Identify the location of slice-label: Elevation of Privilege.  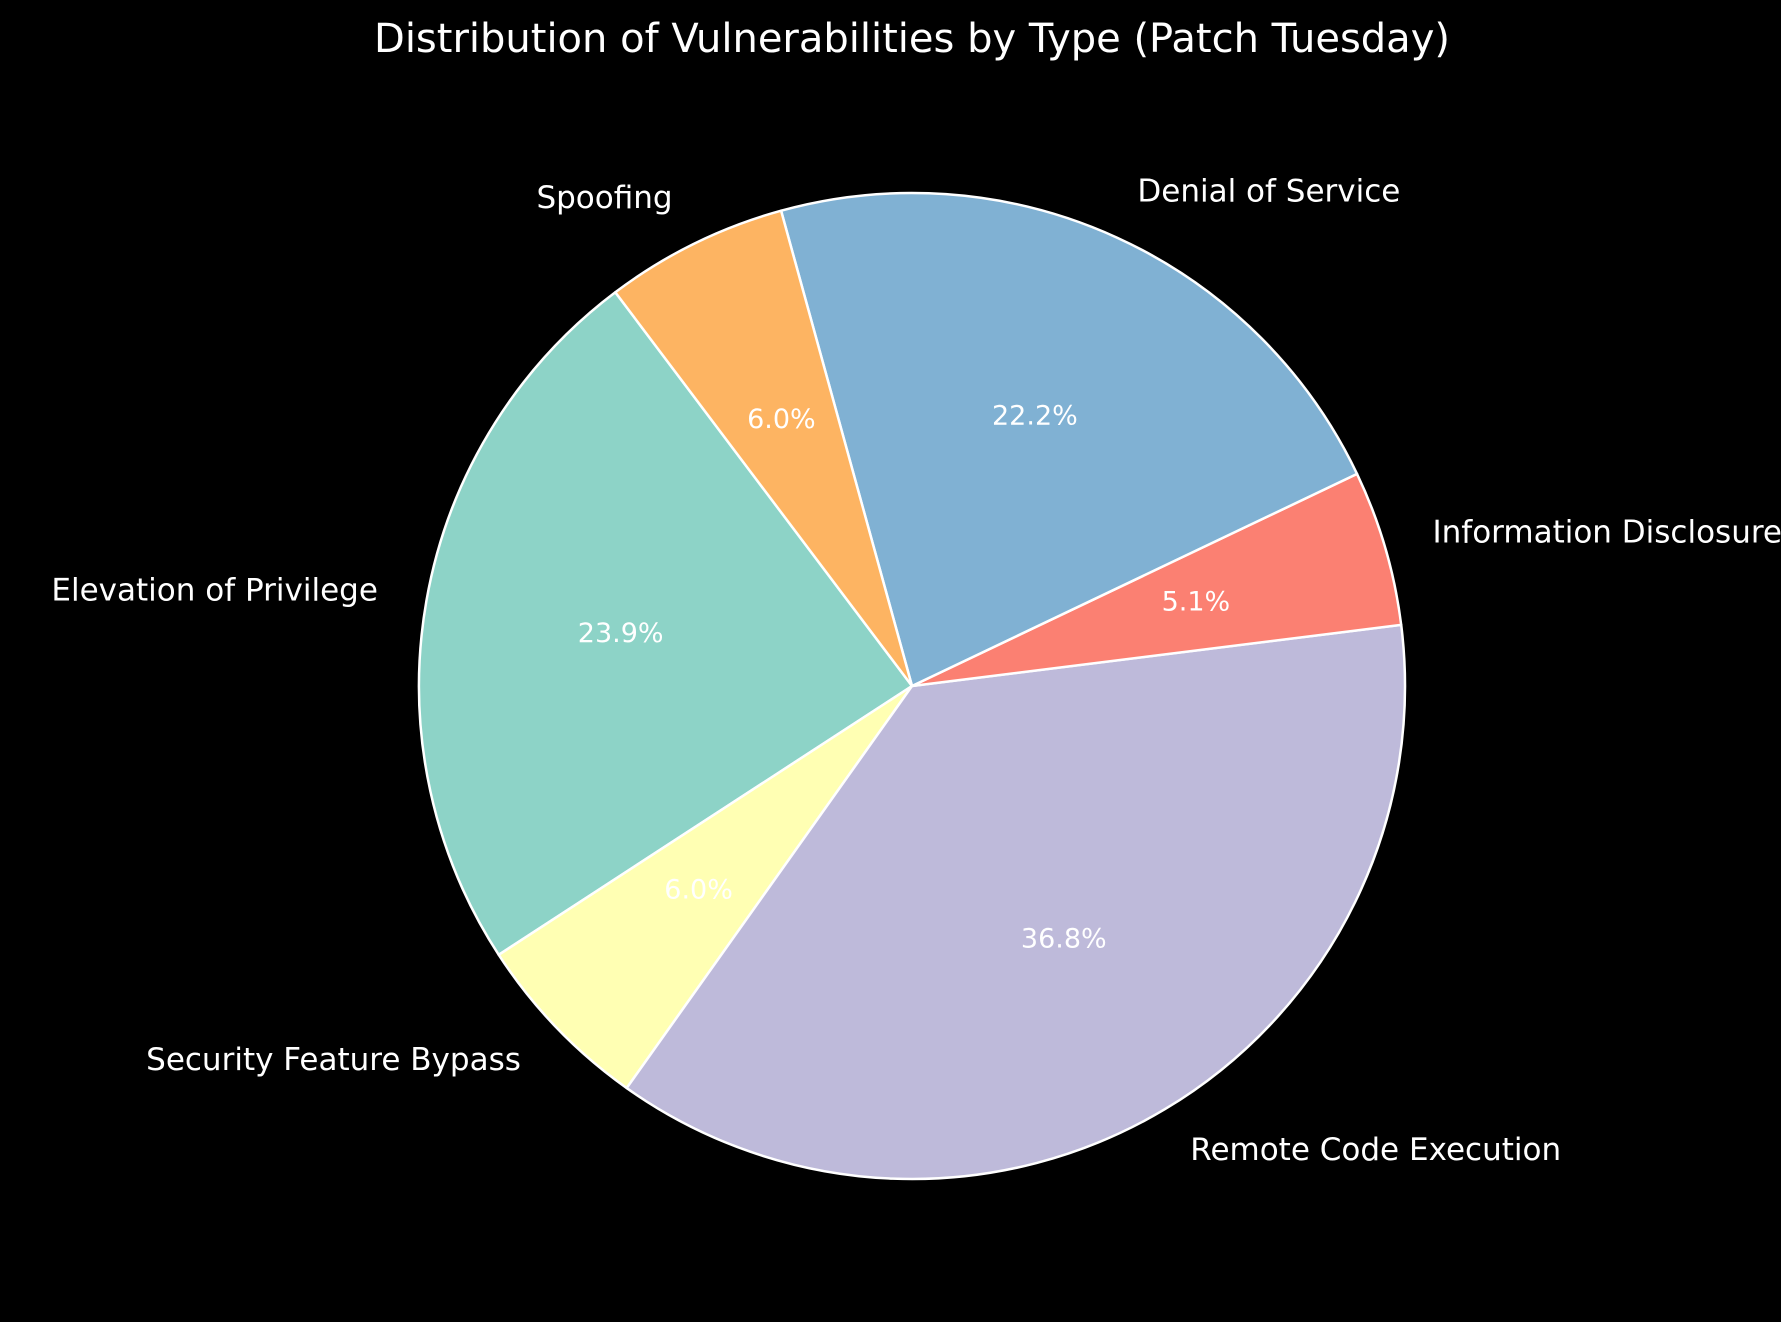
(214, 591).